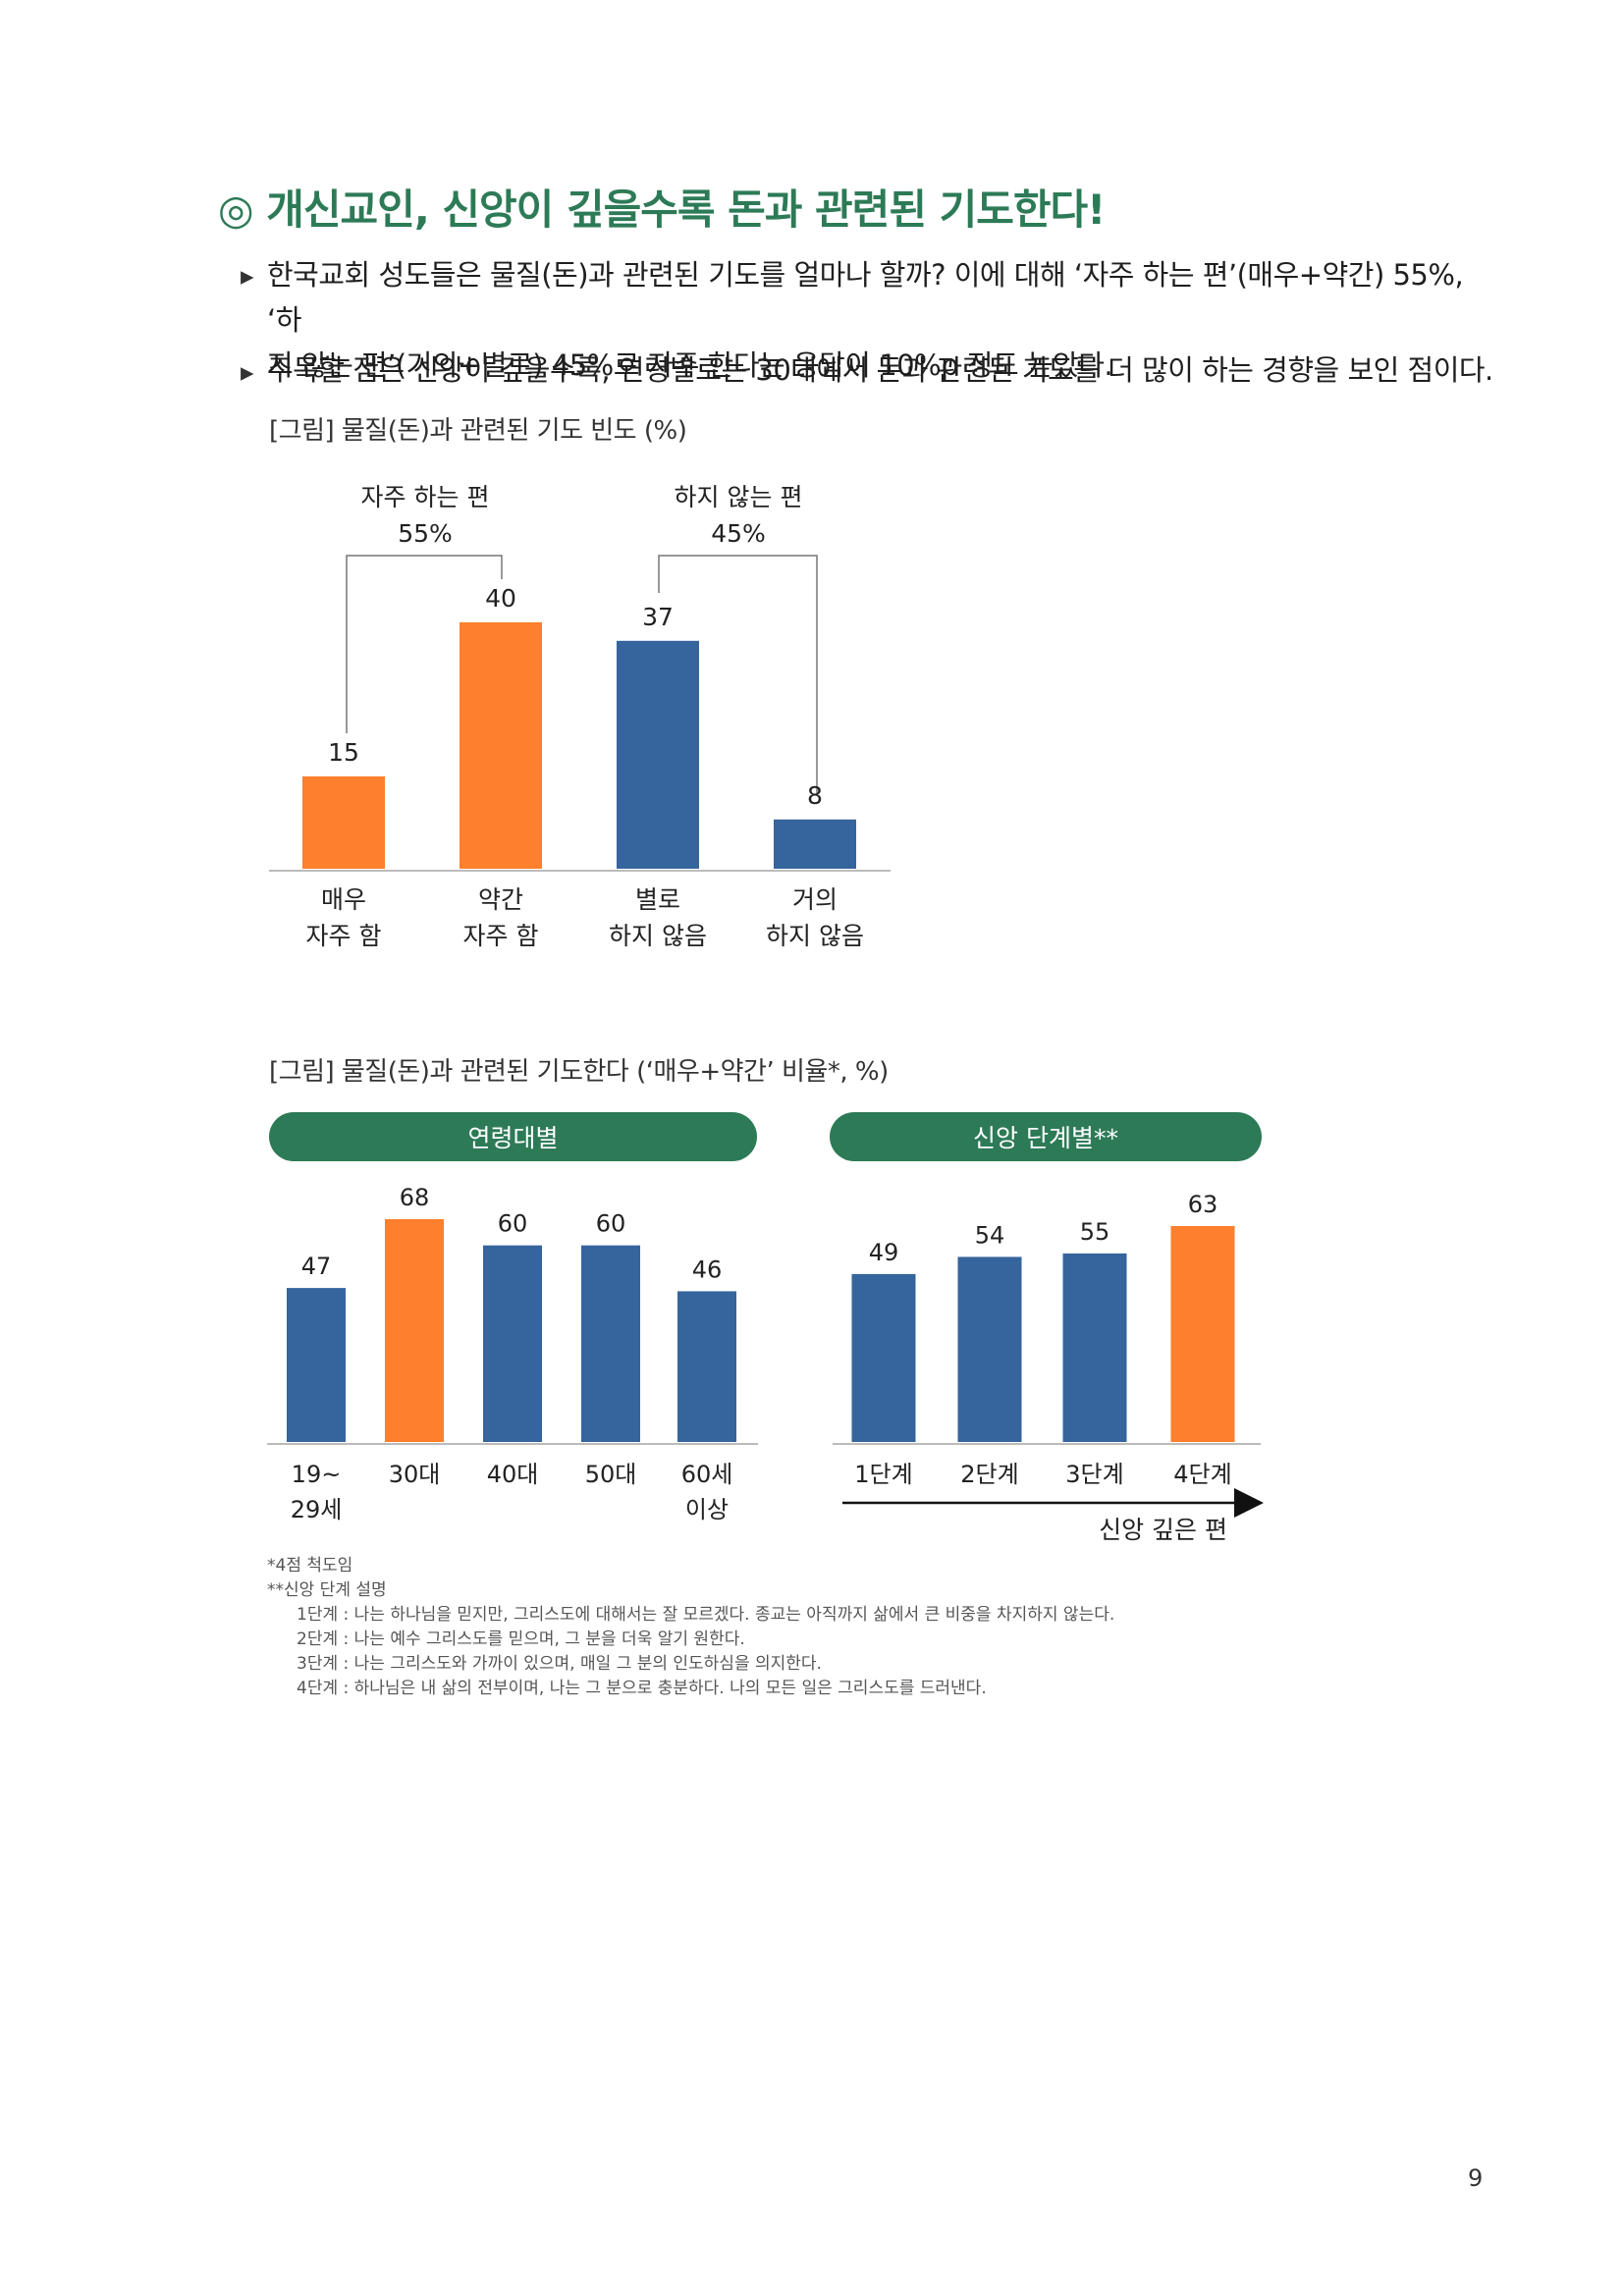 This screenshot has width=1623, height=2296. Describe the element at coordinates (707, 1269) in the screenshot. I see `chart-2-value-label: 46` at that location.